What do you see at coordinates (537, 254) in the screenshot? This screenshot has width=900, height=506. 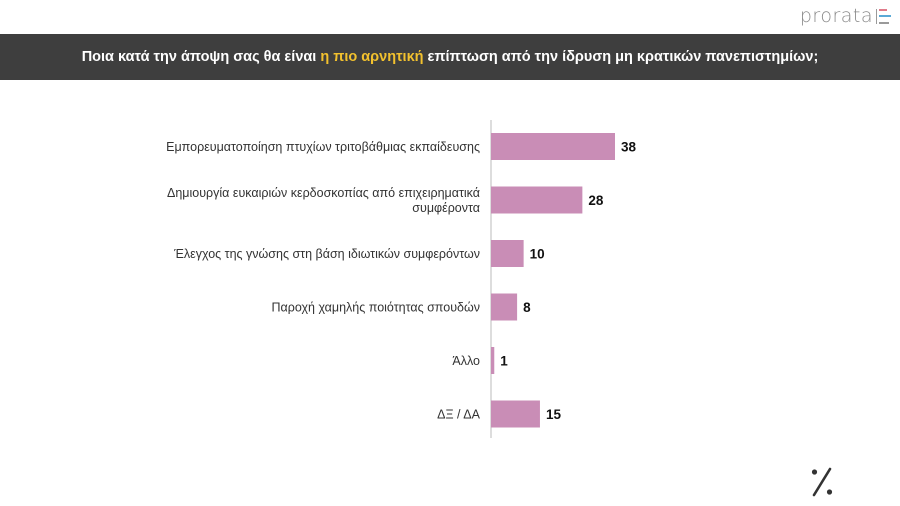 I see `value-label-2: 10` at bounding box center [537, 254].